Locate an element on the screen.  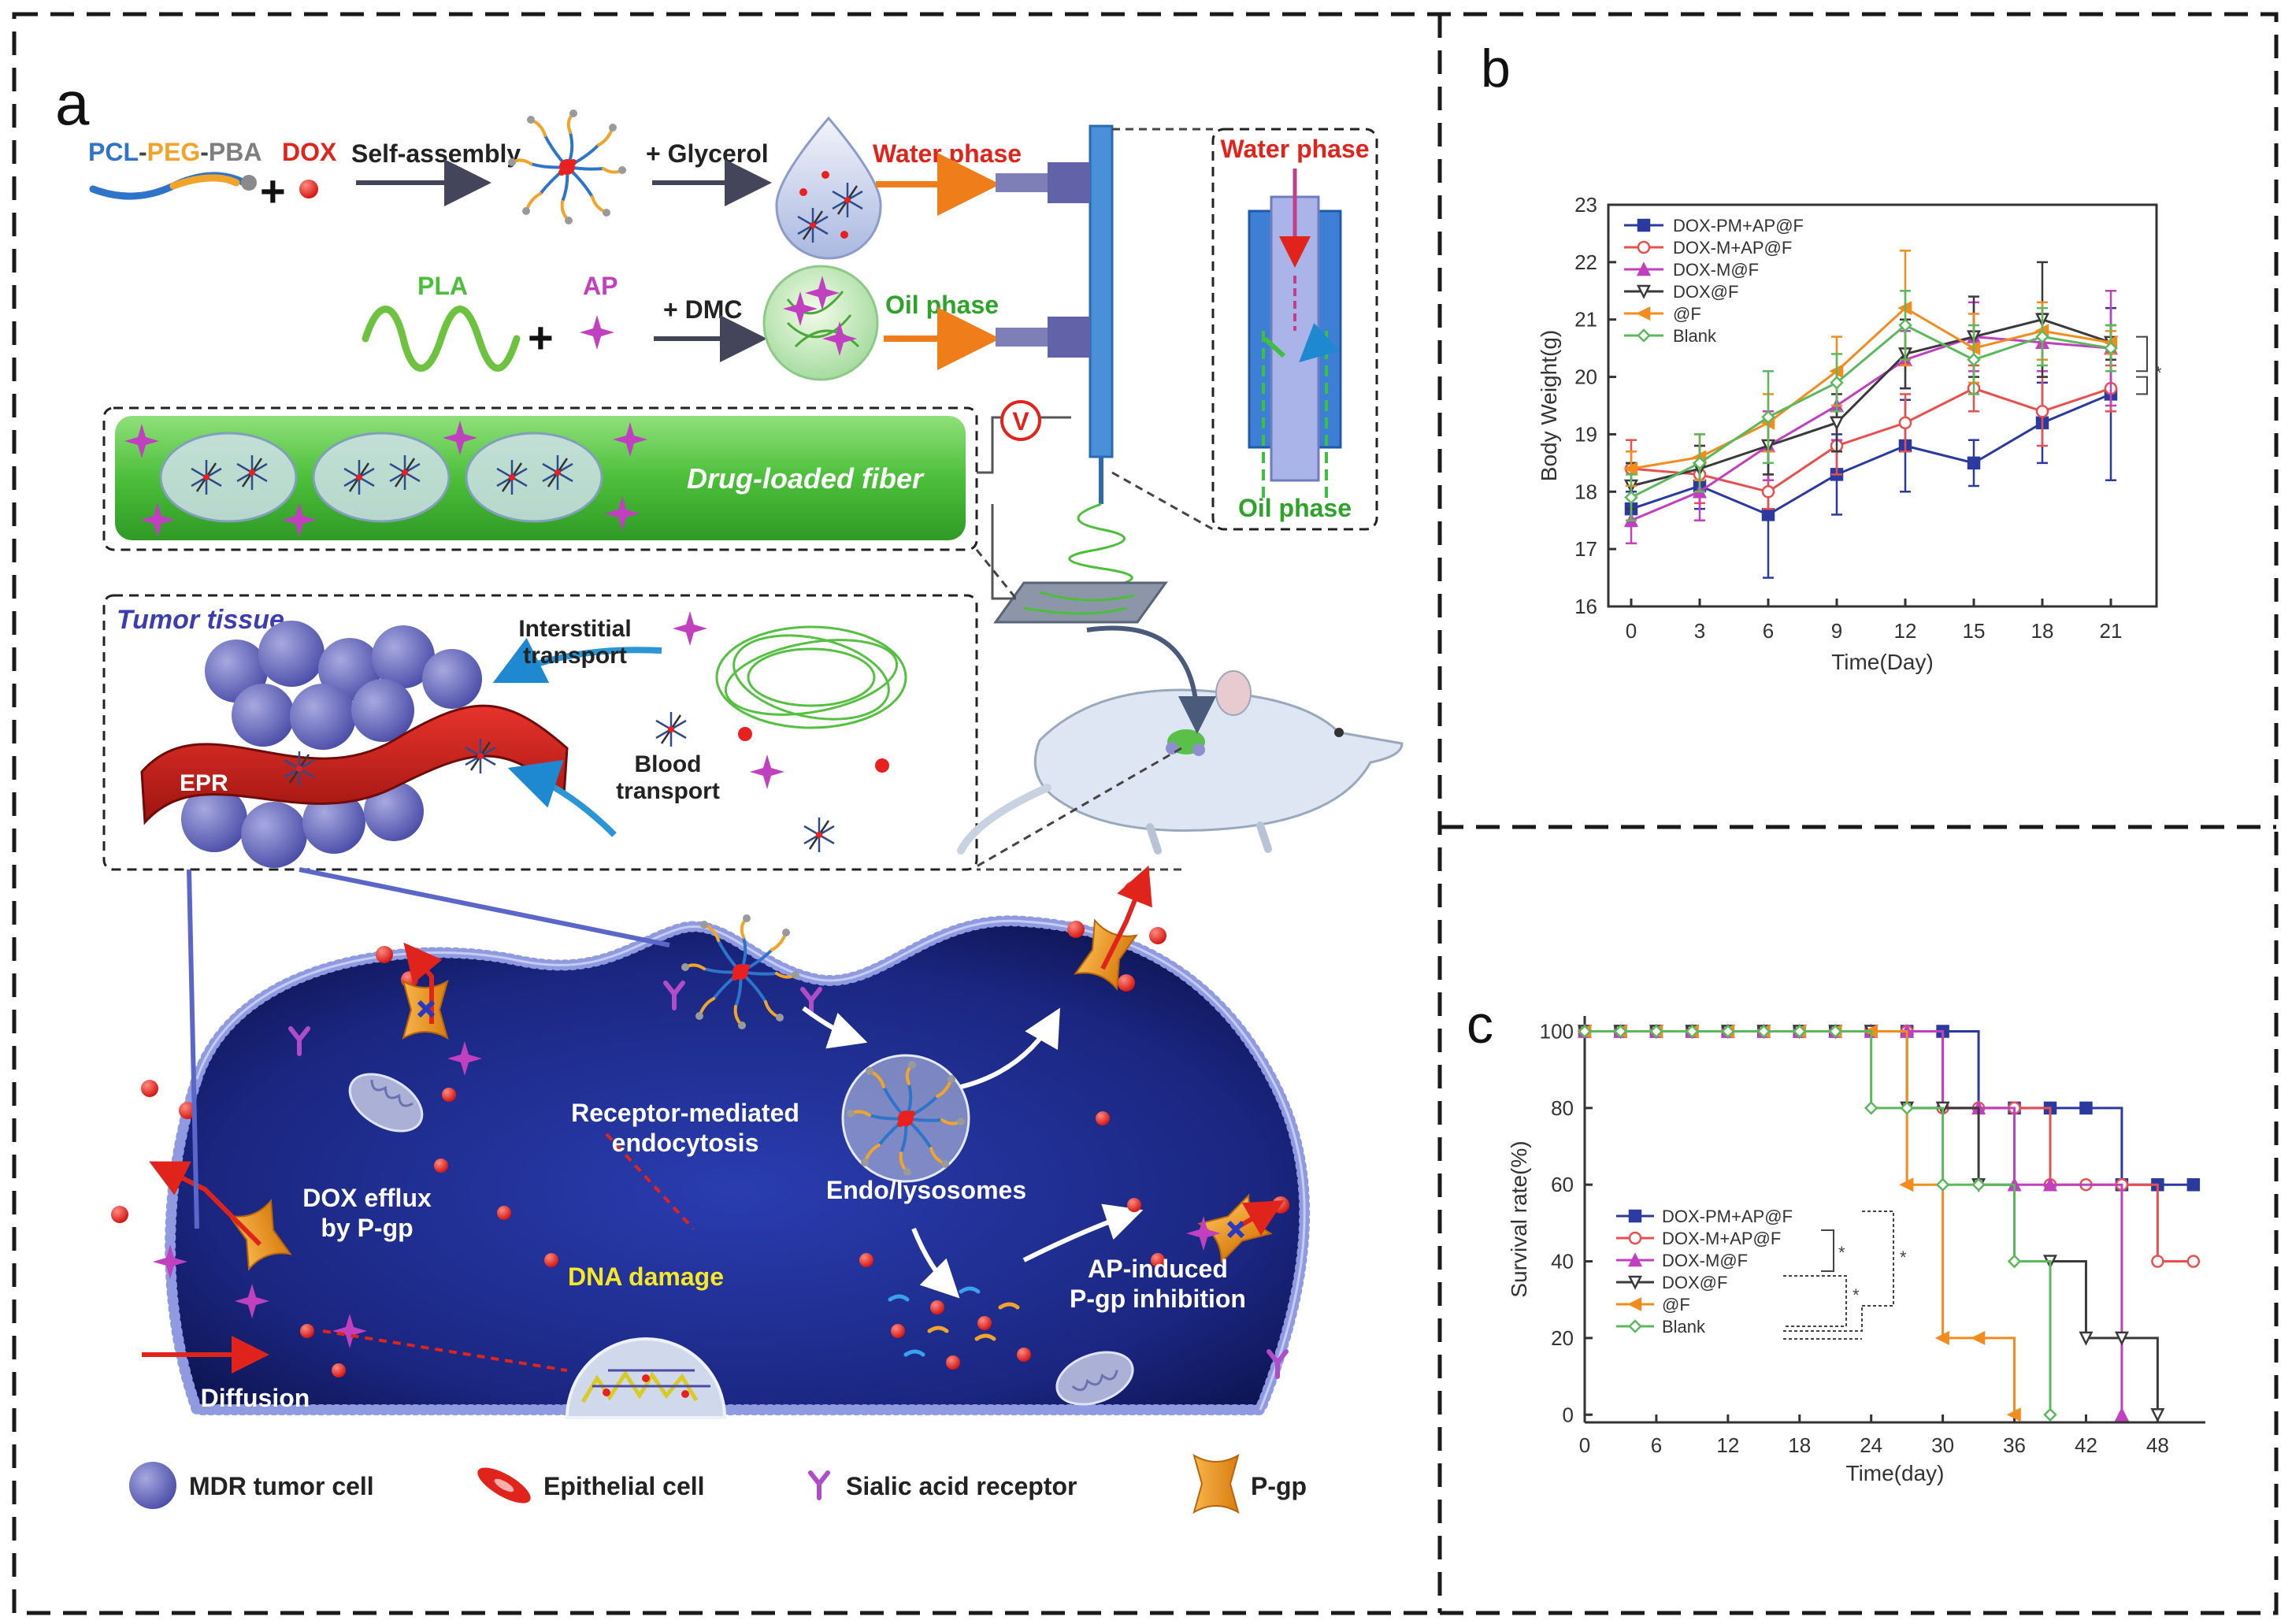
legend-label: Epithelial cell is located at coordinates (624, 1486).